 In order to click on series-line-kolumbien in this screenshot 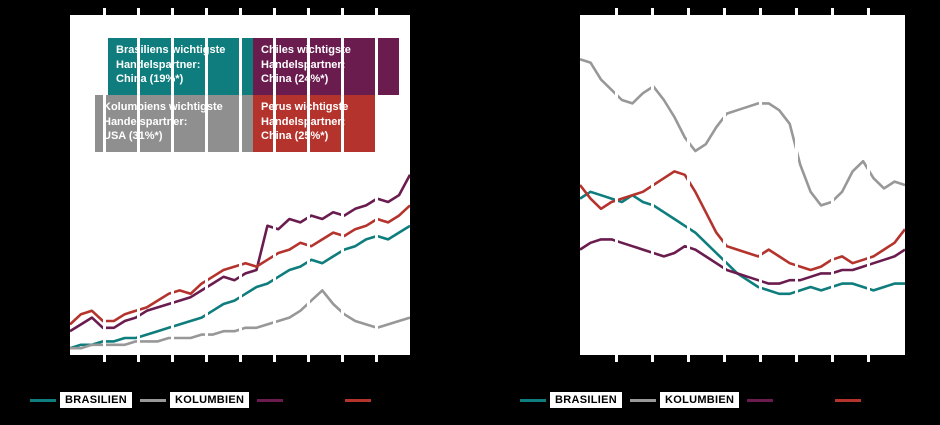, I will do `click(742, 132)`.